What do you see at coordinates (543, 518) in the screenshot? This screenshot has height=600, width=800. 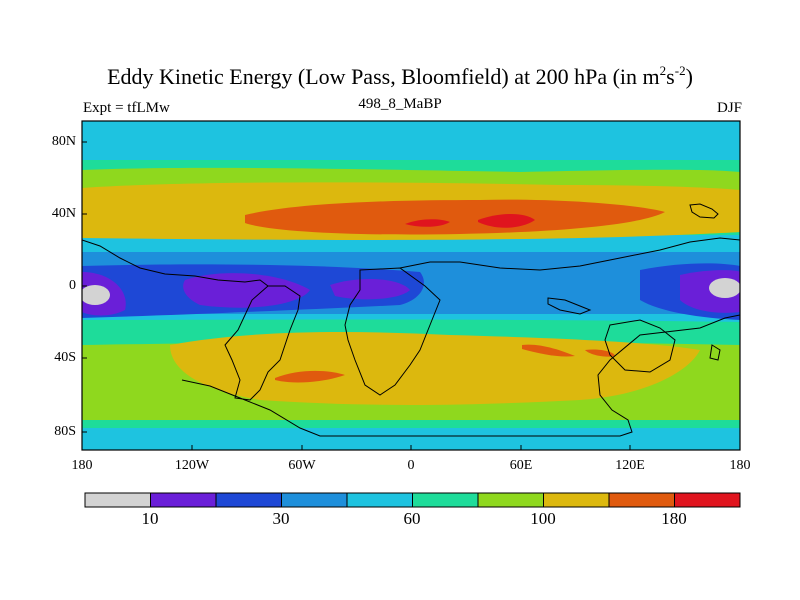 I see `colorbar-label-100: 100` at bounding box center [543, 518].